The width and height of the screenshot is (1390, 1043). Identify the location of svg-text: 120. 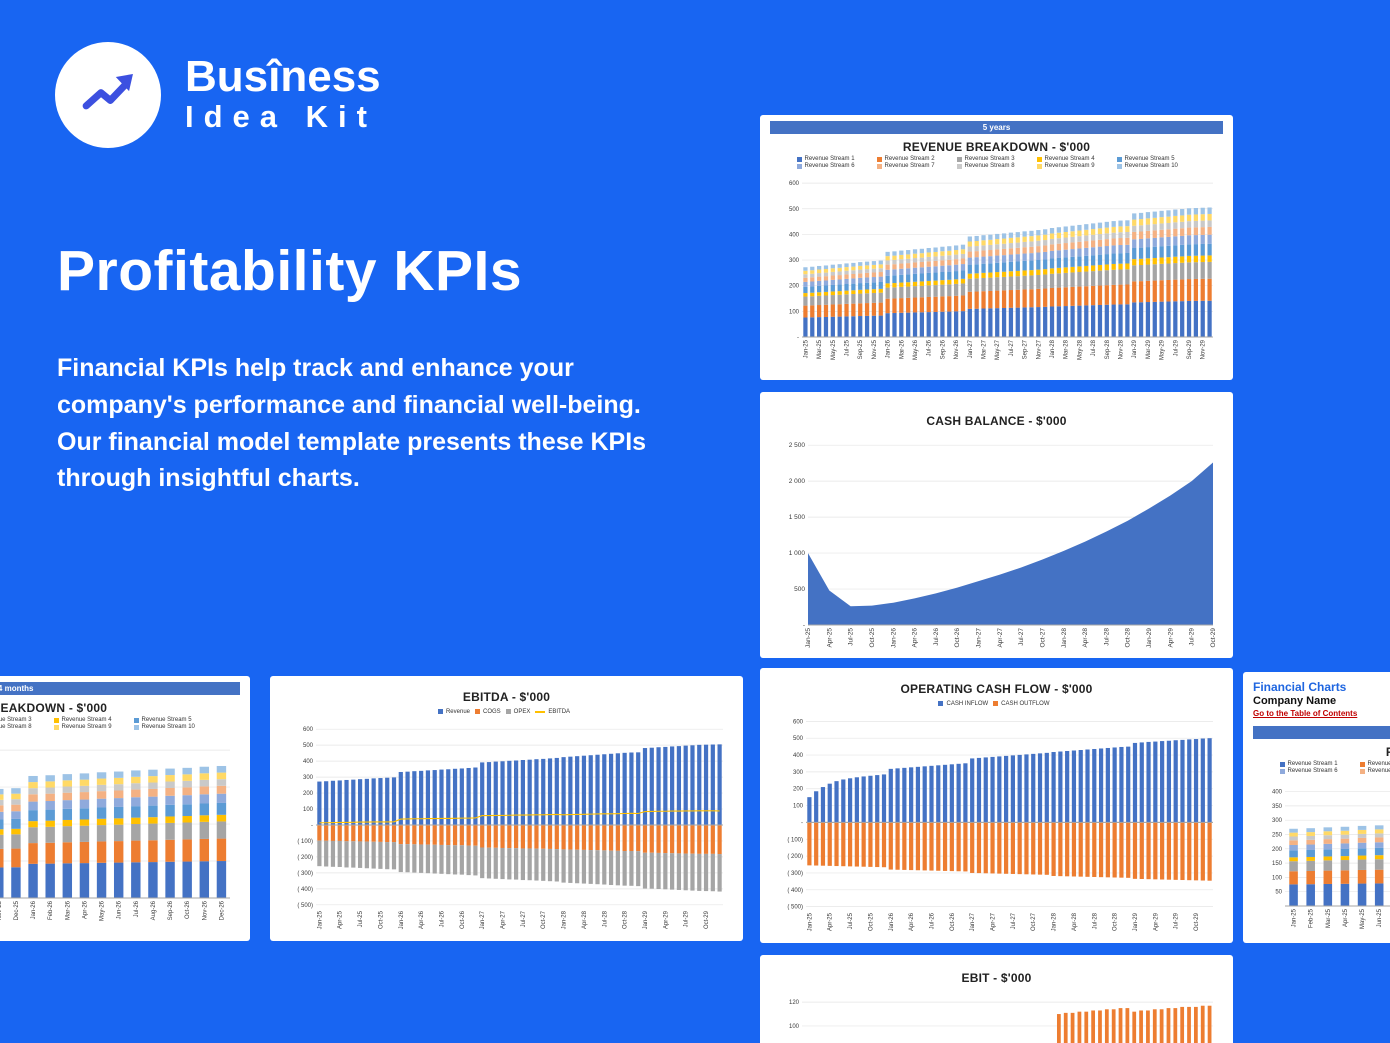
(794, 1003).